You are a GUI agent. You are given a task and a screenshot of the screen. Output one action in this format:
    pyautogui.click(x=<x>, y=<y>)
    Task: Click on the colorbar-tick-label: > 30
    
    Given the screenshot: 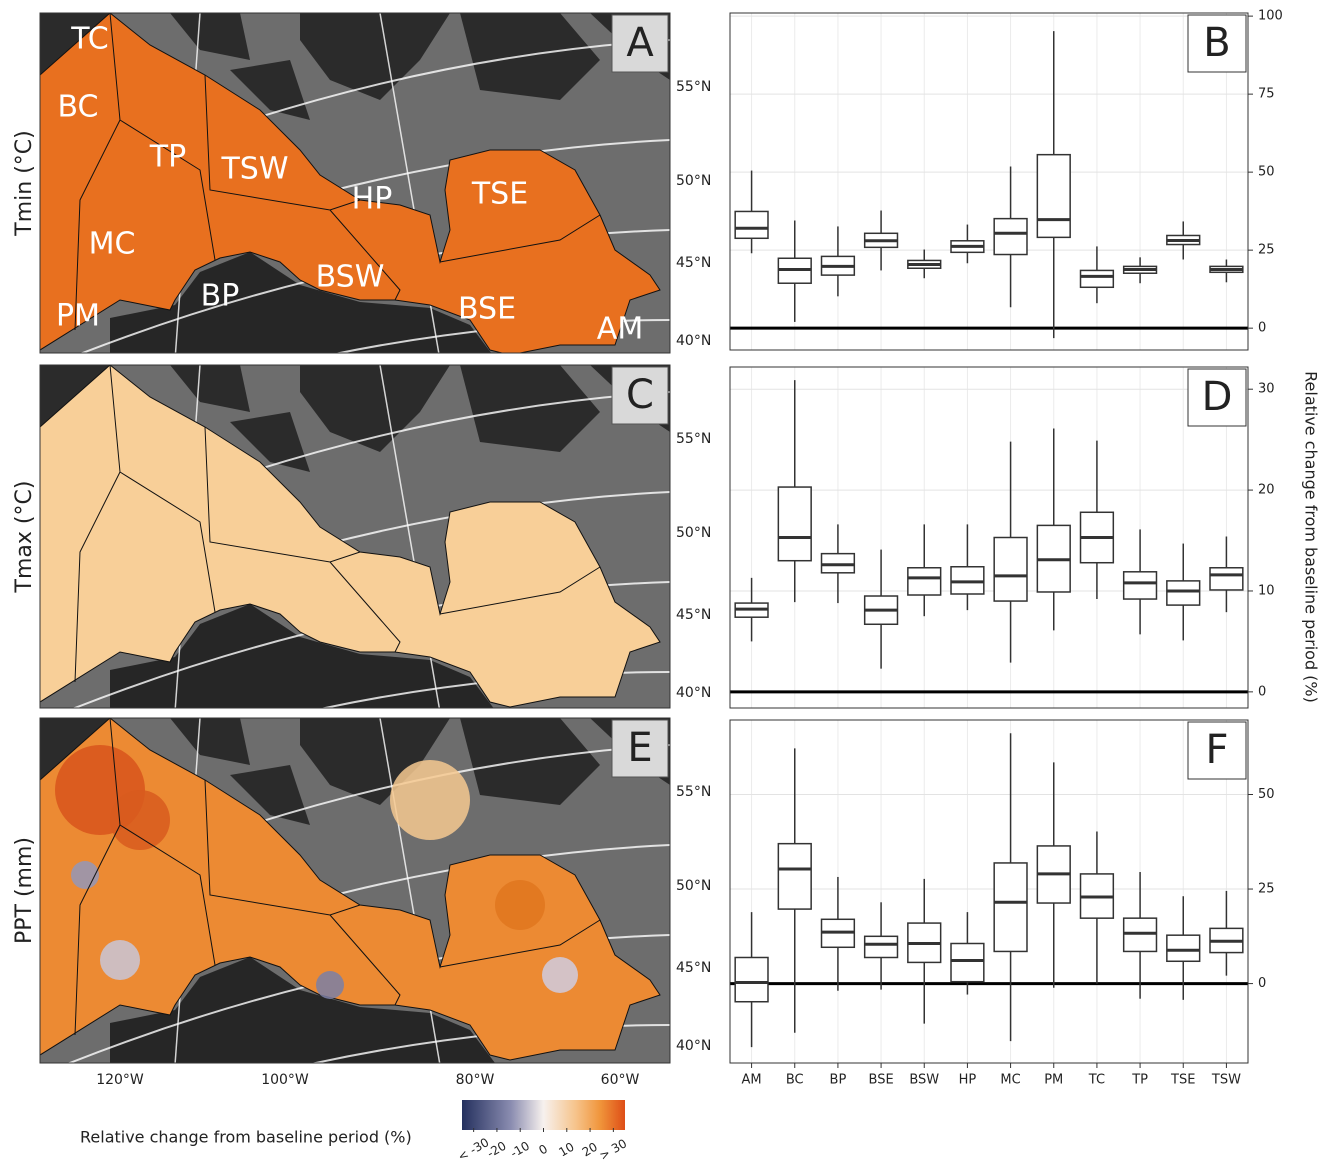 What is the action you would take?
    pyautogui.click(x=613, y=1149)
    